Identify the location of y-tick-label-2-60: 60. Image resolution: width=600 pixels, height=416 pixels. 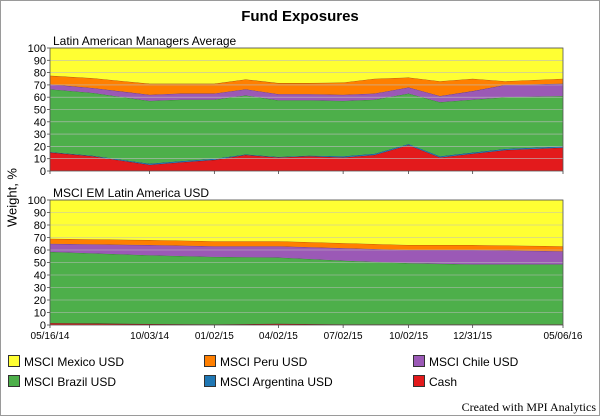
(40, 251).